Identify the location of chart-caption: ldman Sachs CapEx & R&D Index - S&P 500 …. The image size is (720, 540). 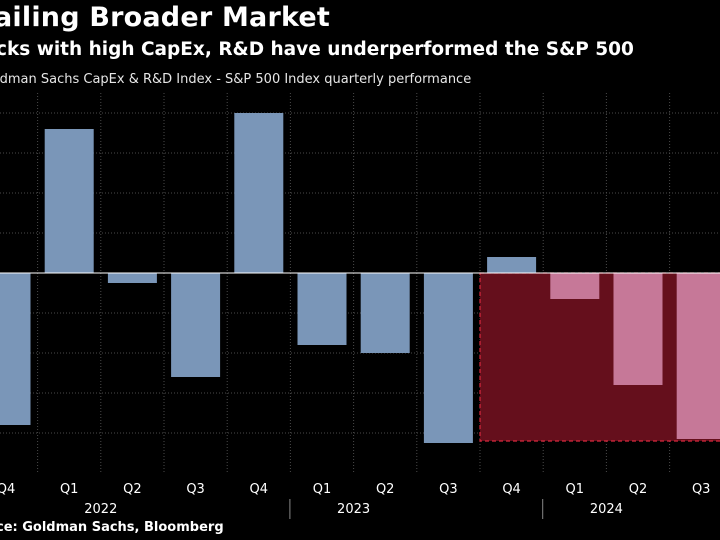
(236, 79).